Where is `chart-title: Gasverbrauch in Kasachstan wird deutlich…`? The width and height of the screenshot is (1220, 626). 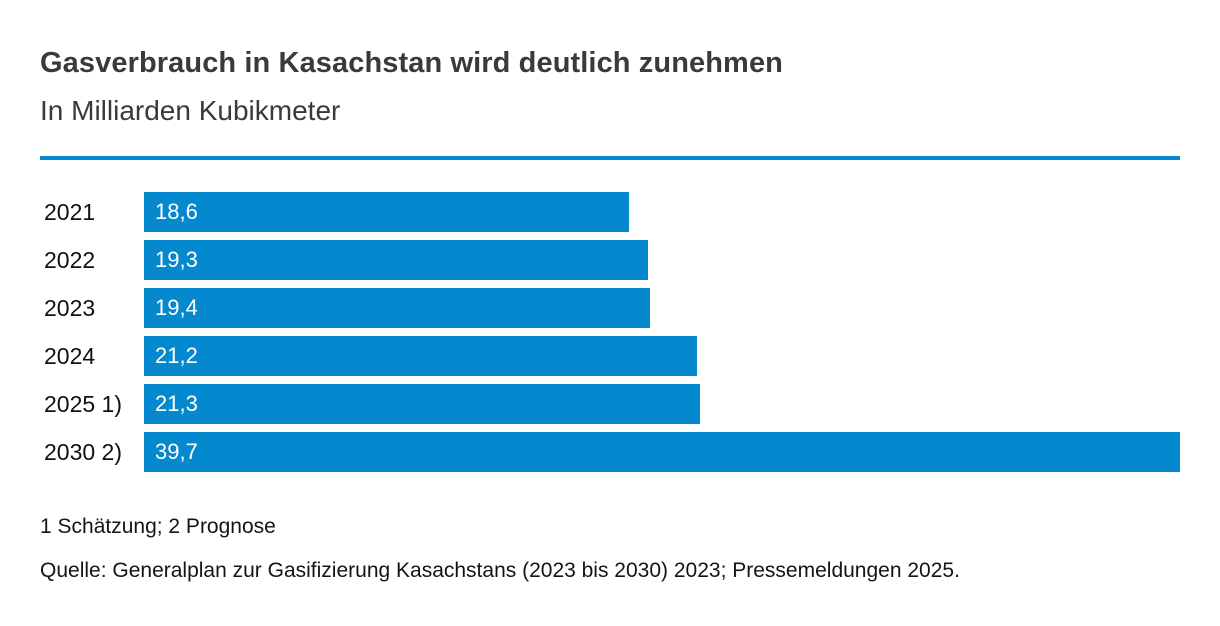 chart-title: Gasverbrauch in Kasachstan wird deutlich… is located at coordinates (411, 63).